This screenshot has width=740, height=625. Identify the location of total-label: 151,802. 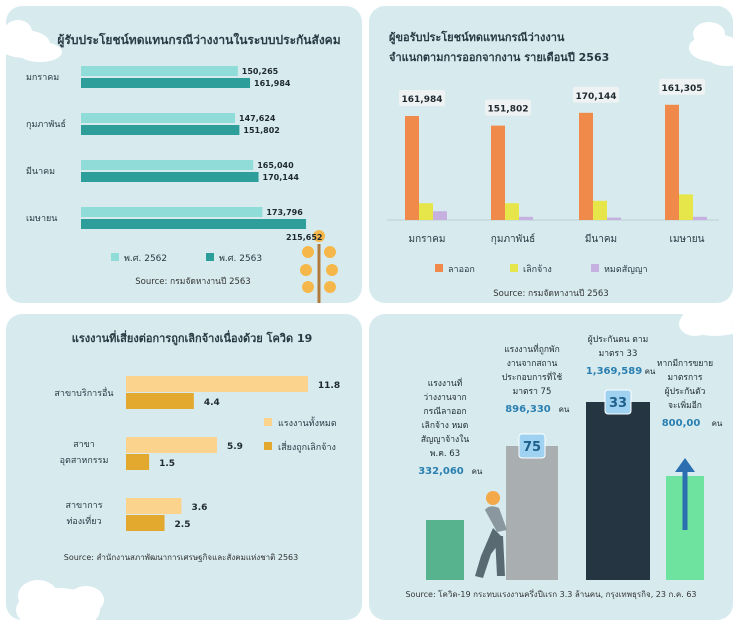
(508, 110).